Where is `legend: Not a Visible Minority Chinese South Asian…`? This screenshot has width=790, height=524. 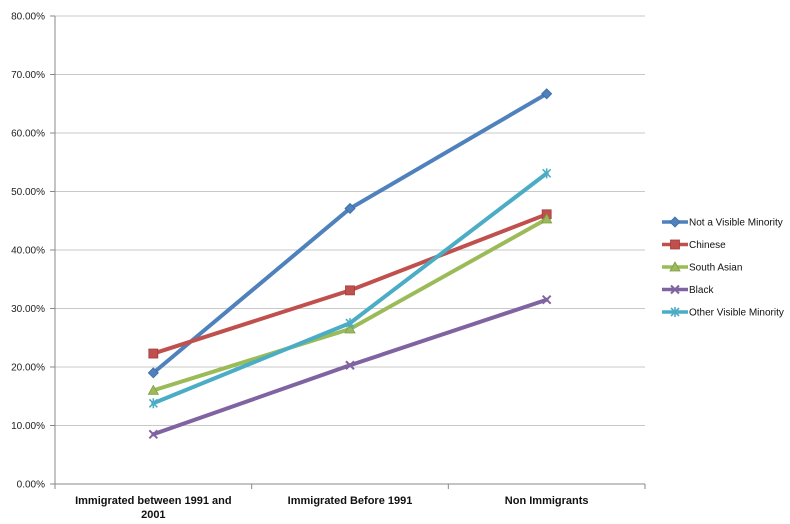 legend: Not a Visible Minority Chinese South Asian… is located at coordinates (723, 267).